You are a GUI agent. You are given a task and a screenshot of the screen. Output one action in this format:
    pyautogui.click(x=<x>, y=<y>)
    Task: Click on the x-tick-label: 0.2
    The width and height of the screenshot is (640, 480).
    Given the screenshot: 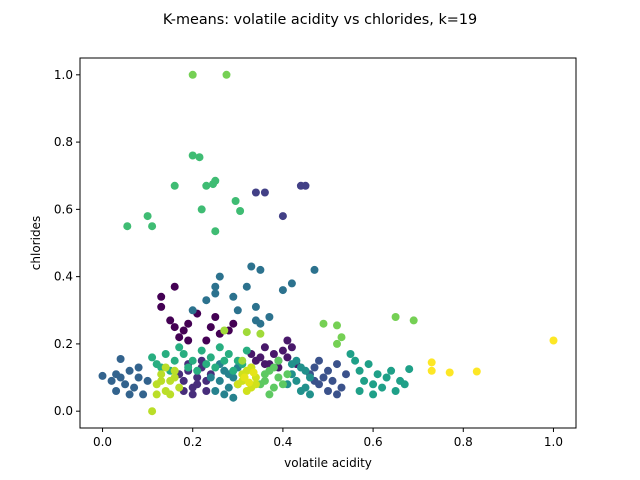 What is the action you would take?
    pyautogui.click(x=192, y=442)
    